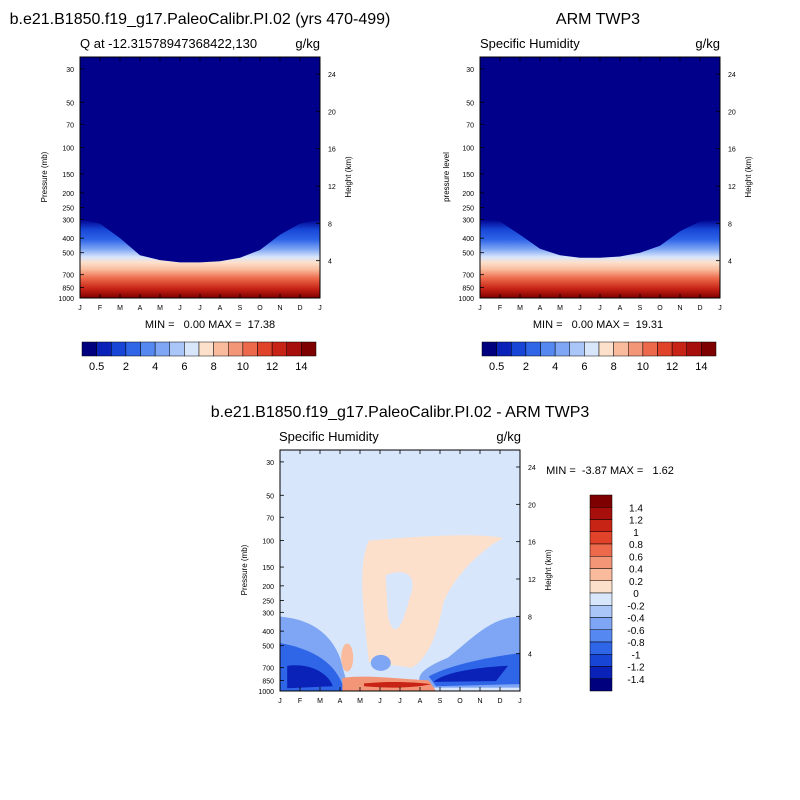  I want to click on diff-negative-blob, so click(380, 662).